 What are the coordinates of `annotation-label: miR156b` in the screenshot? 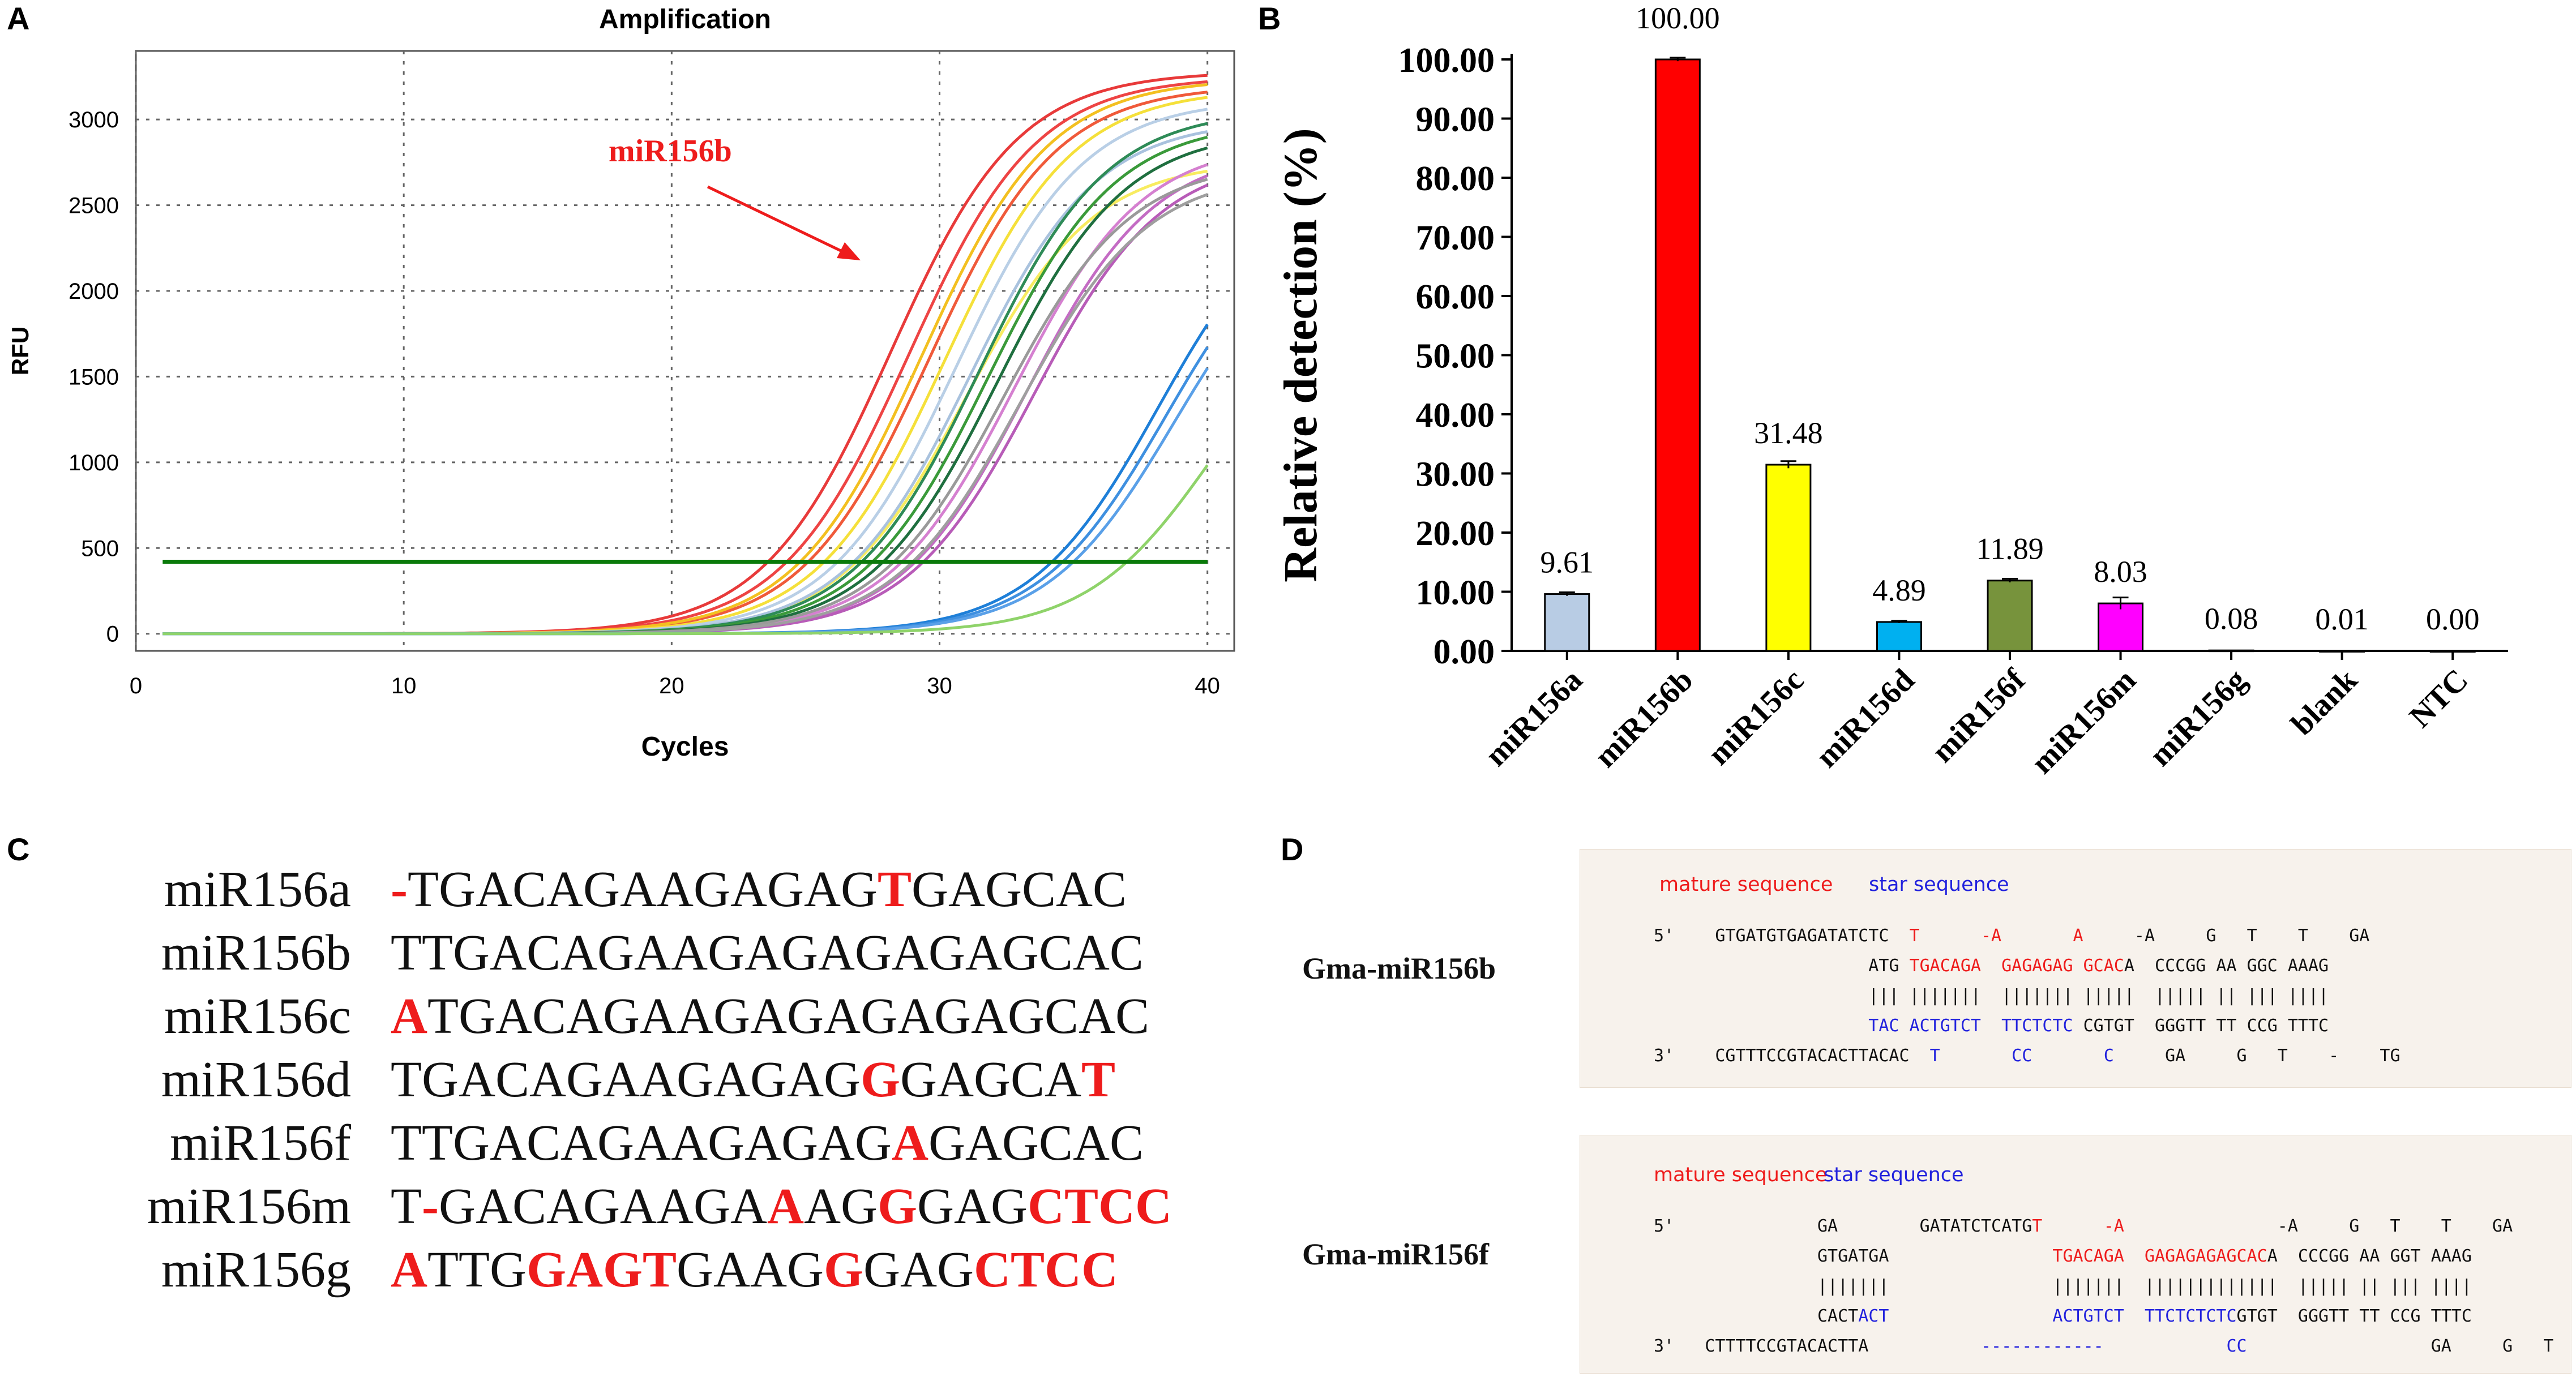 It's located at (670, 151).